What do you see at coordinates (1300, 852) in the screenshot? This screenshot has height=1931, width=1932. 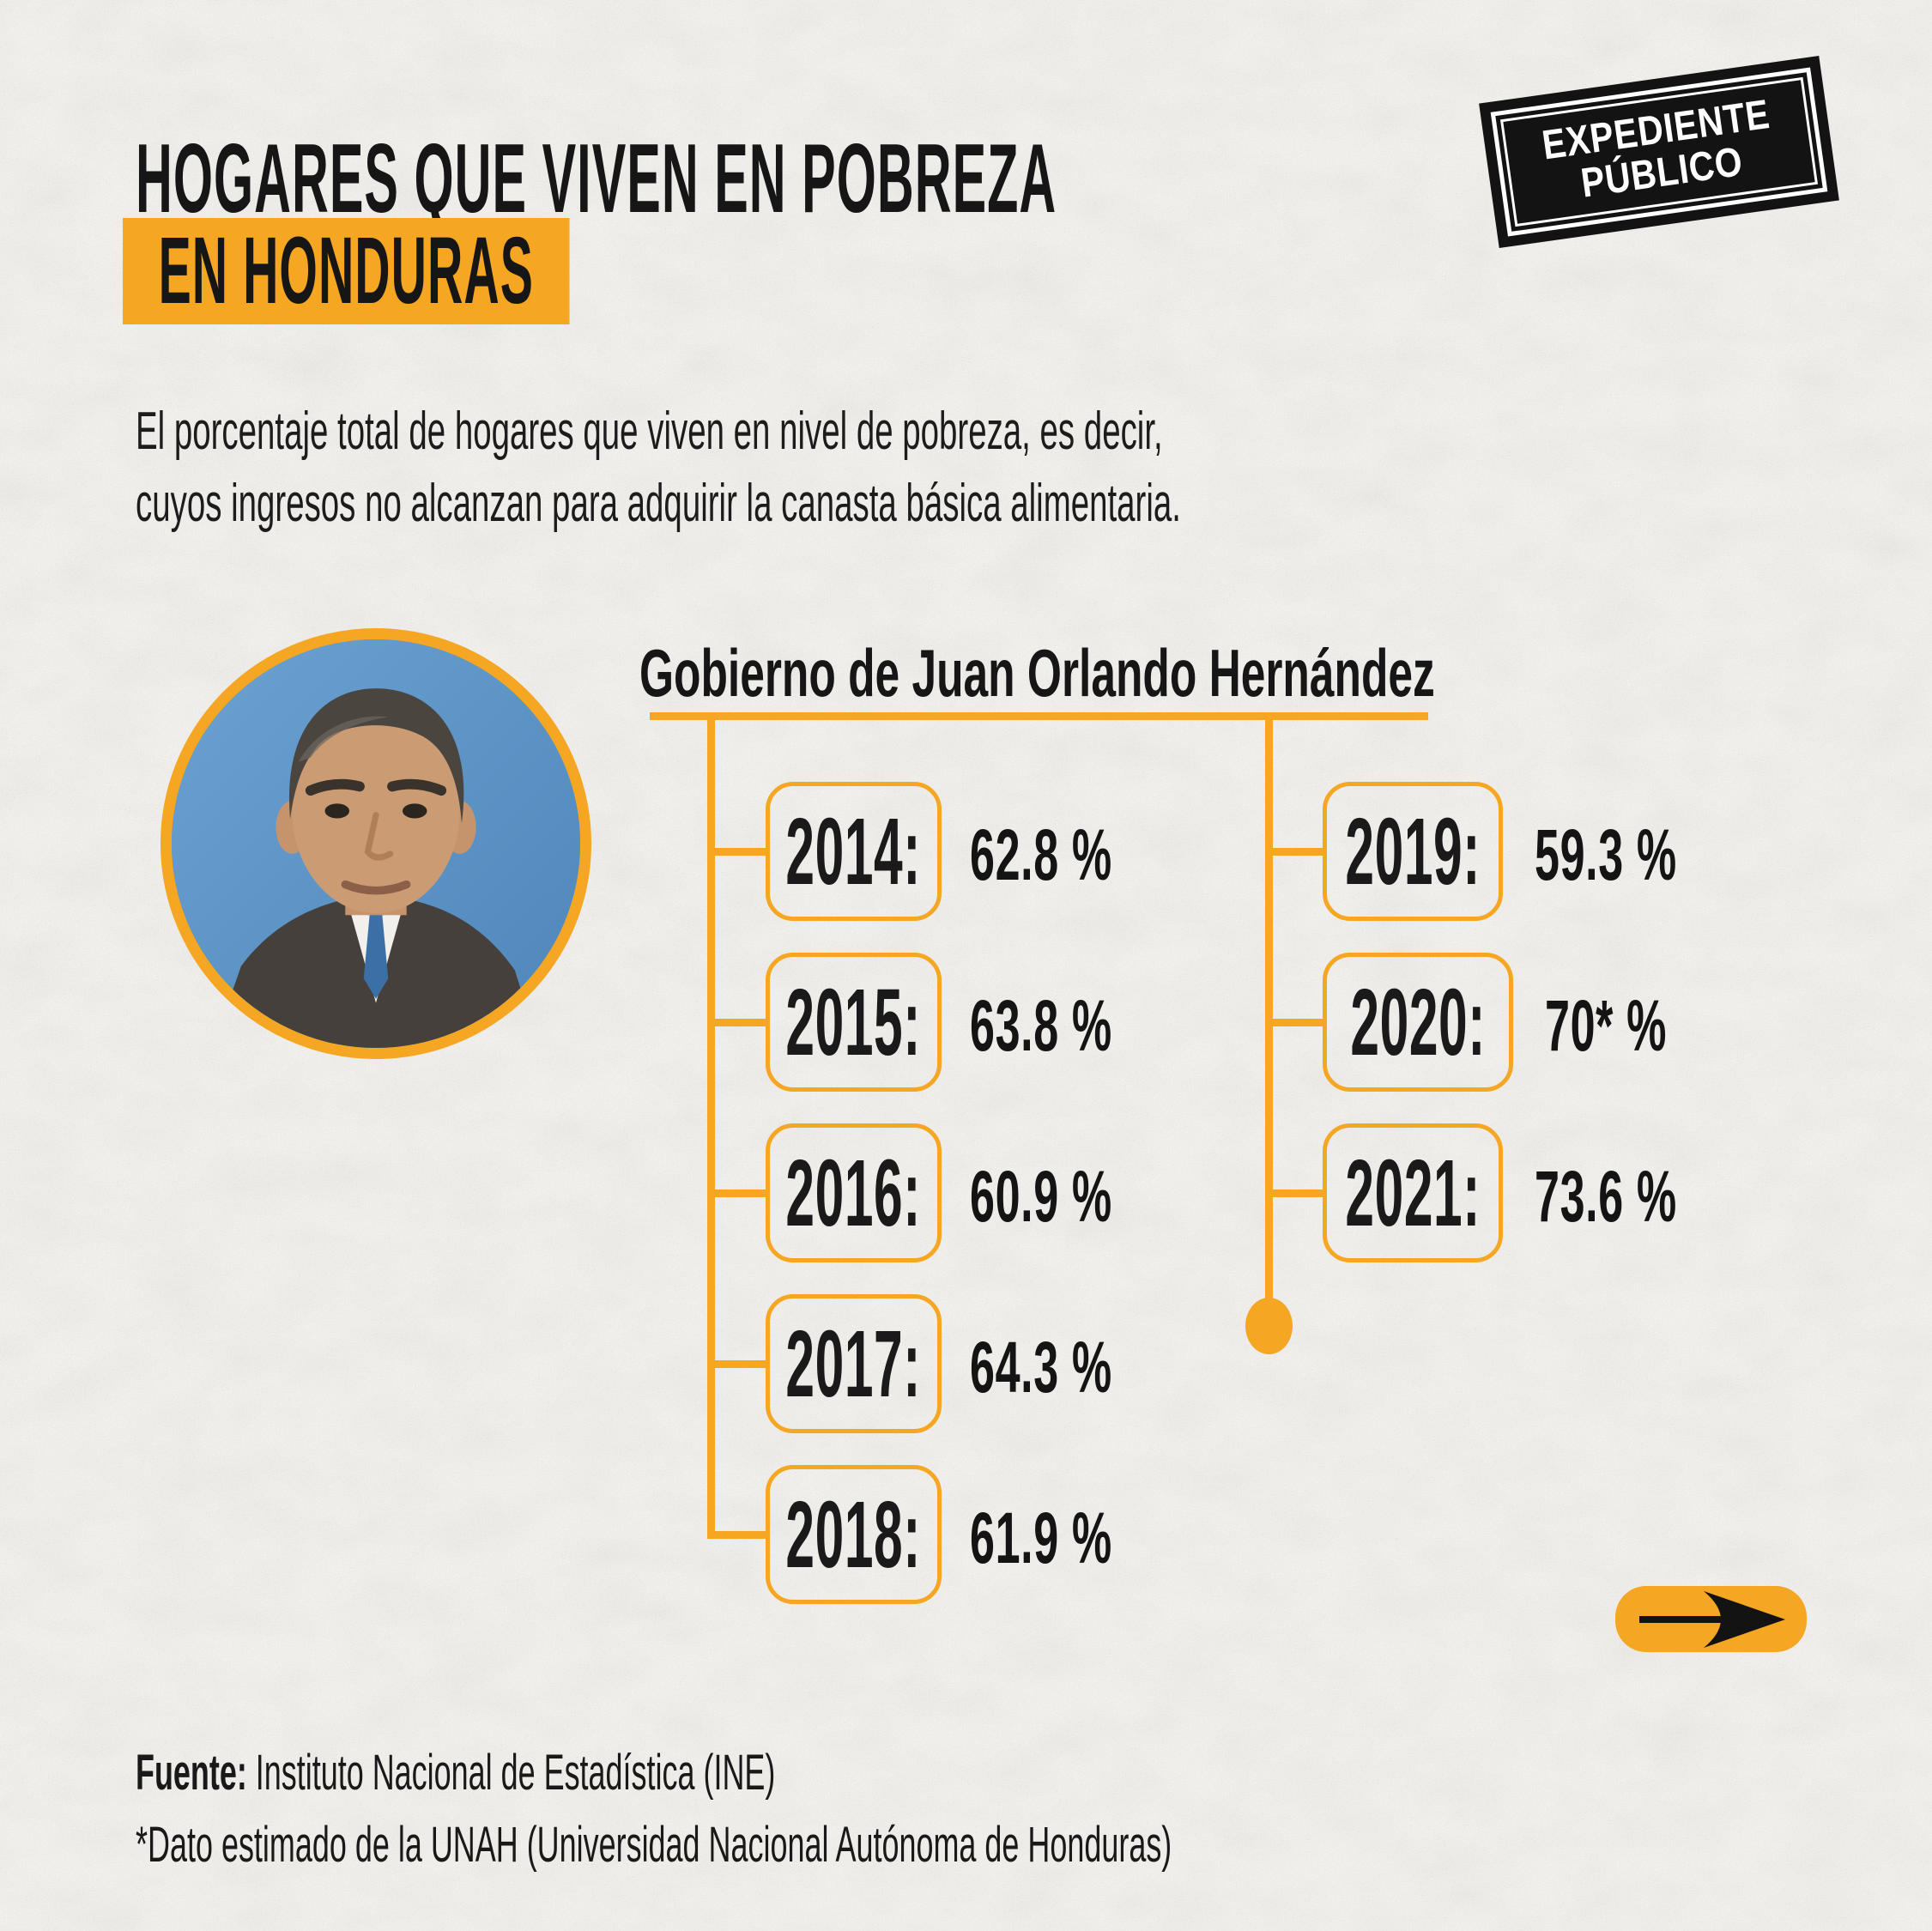 I see `branch-tick-2019` at bounding box center [1300, 852].